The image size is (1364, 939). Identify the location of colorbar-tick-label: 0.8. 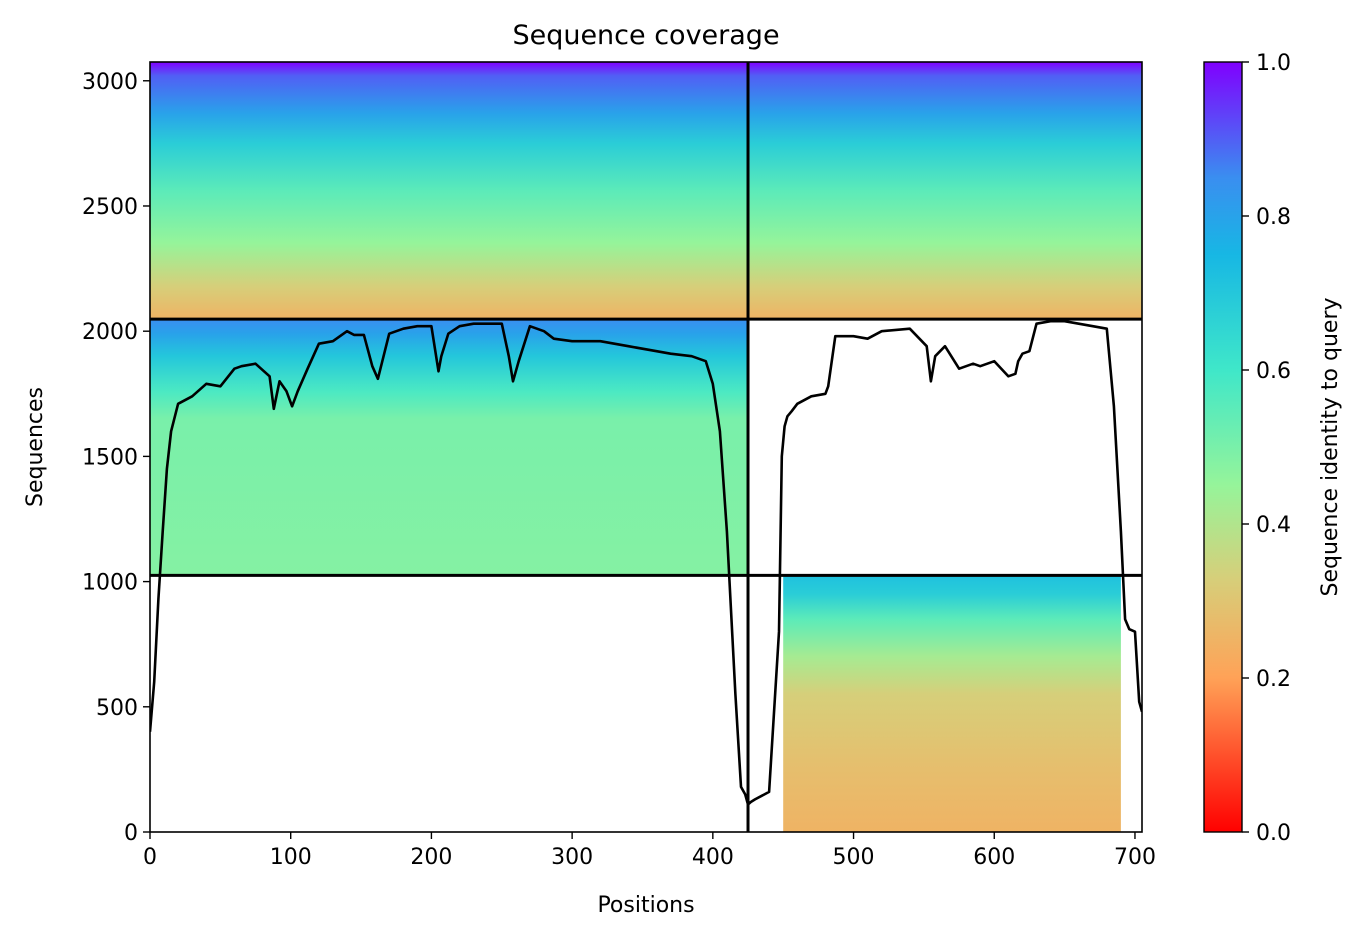
(1273, 217).